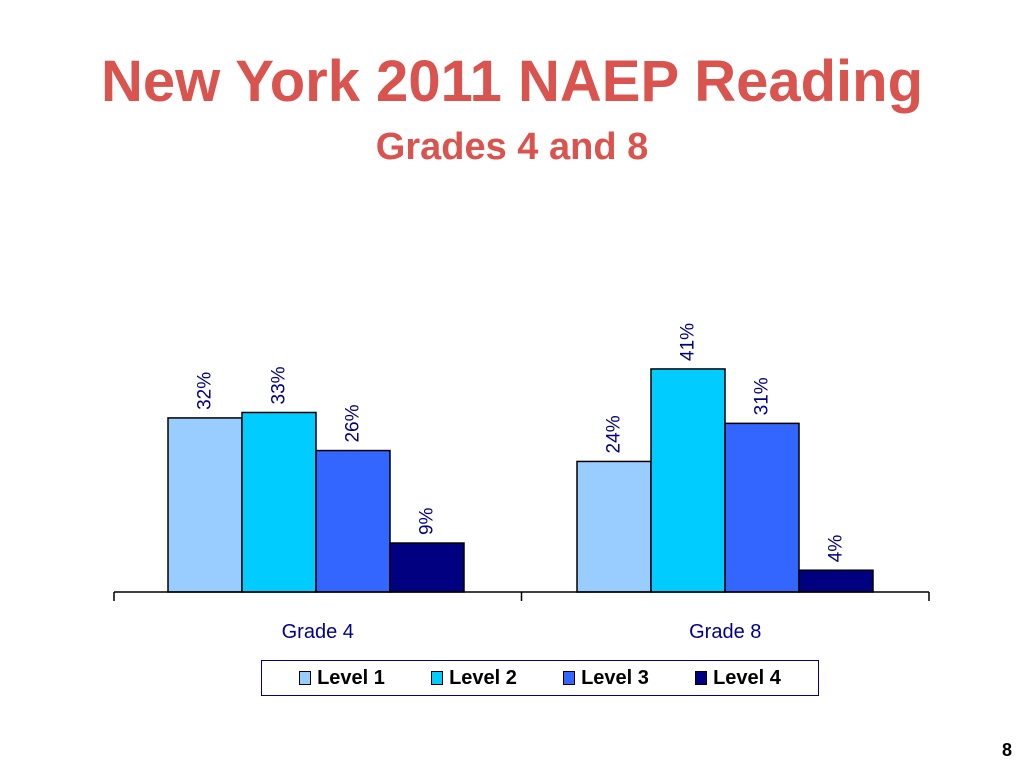 Image resolution: width=1024 pixels, height=768 pixels. What do you see at coordinates (351, 677) in the screenshot?
I see `legend-label-level-1: Level 1` at bounding box center [351, 677].